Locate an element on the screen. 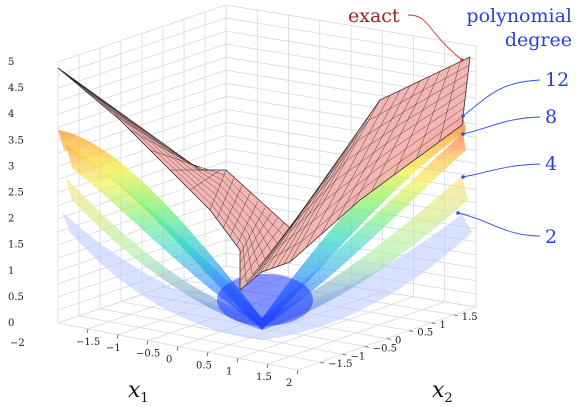 This screenshot has height=407, width=581. x-tick-label: −1.5 is located at coordinates (88, 342).